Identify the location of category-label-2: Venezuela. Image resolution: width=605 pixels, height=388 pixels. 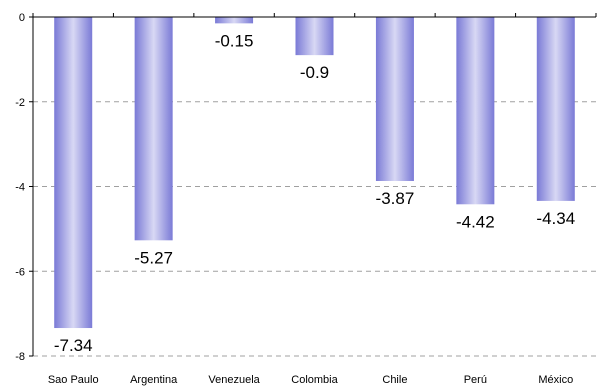
(234, 380).